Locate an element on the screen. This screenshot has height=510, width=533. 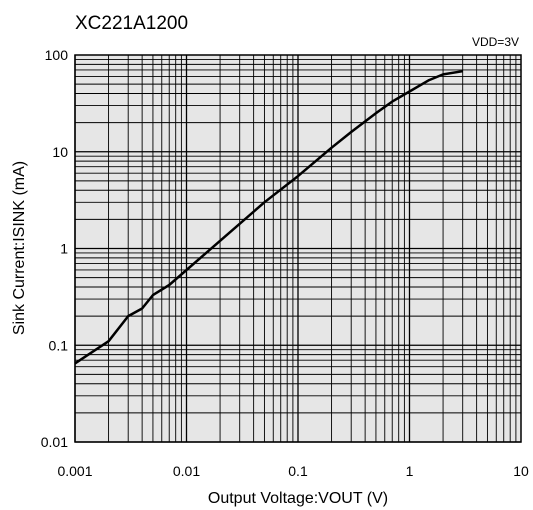
supply-voltage-annotation: VDD=3V is located at coordinates (495, 42).